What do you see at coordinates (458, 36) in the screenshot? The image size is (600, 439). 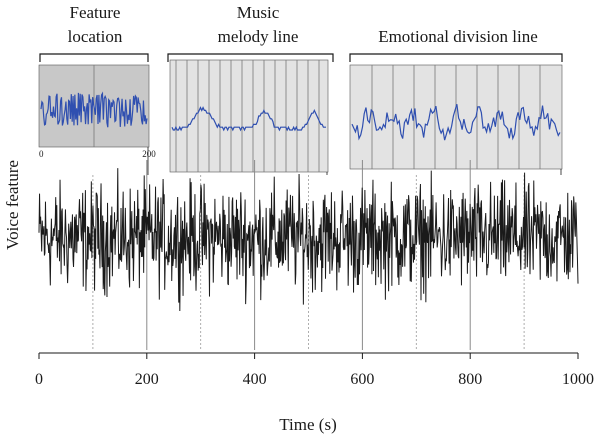 I see `segment-title-emotional: Emotional division line` at bounding box center [458, 36].